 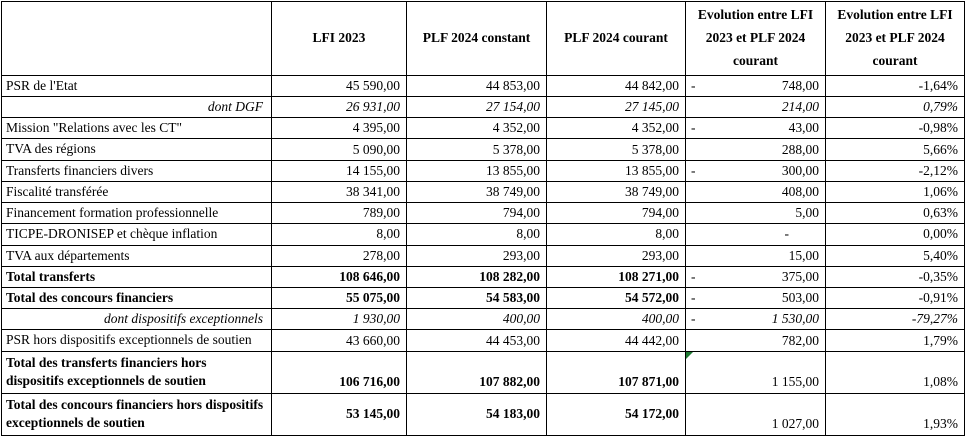 What do you see at coordinates (476, 372) in the screenshot?
I see `plf-2024-constant-cell: 107 882,00` at bounding box center [476, 372].